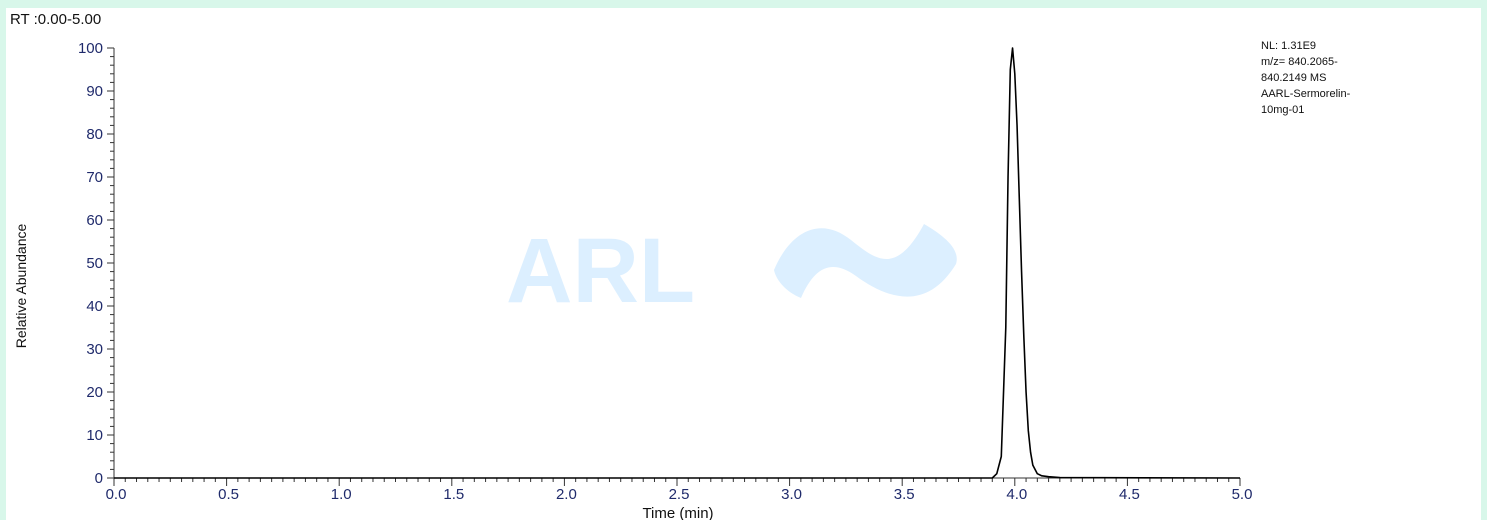 This screenshot has width=1487, height=520. I want to click on x-tick-label: 3.0, so click(791, 494).